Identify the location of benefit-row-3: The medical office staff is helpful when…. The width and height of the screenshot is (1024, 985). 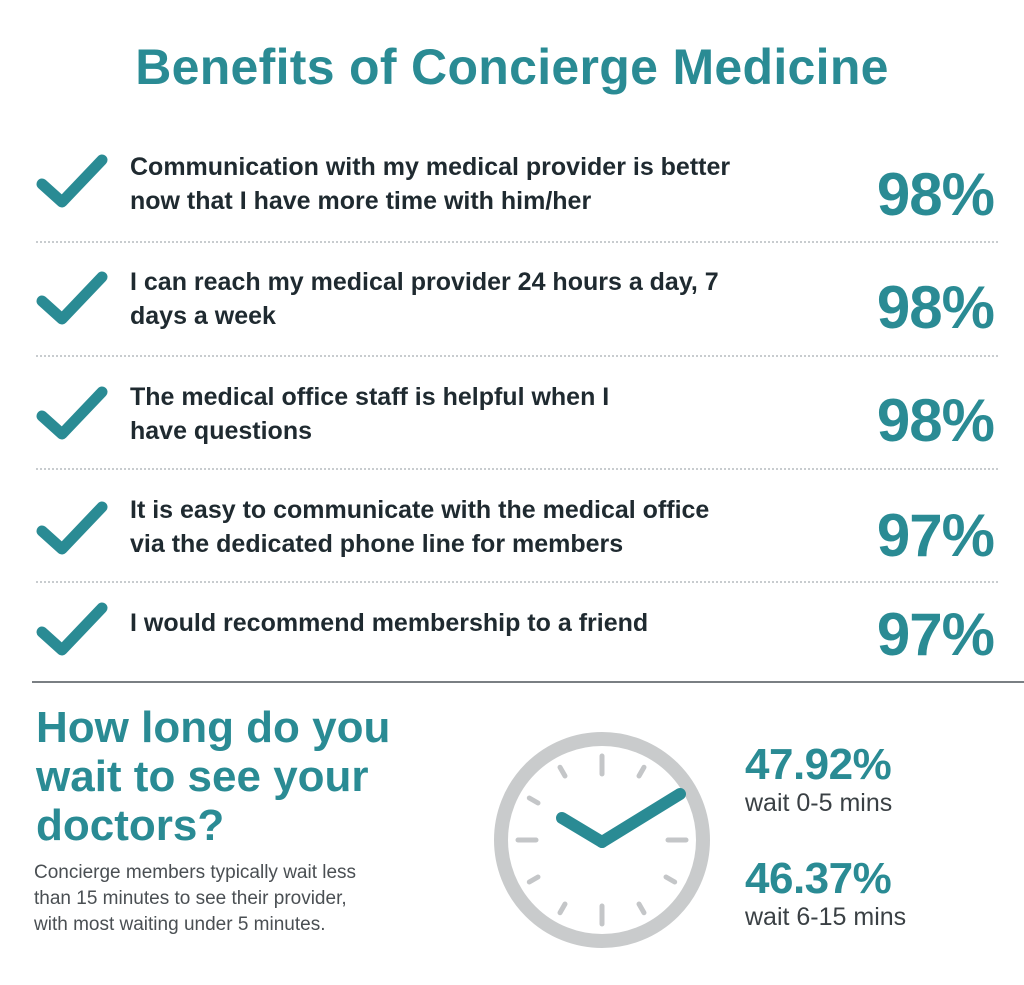
(512, 420).